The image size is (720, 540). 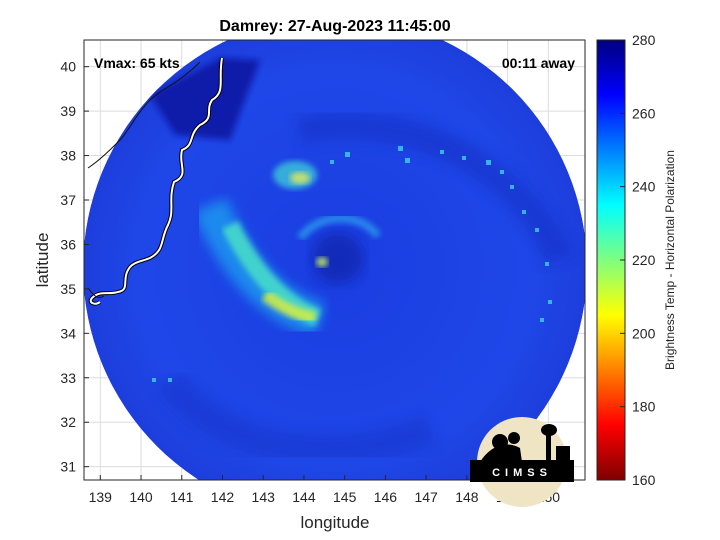 What do you see at coordinates (68, 156) in the screenshot?
I see `y-tick-label: 38` at bounding box center [68, 156].